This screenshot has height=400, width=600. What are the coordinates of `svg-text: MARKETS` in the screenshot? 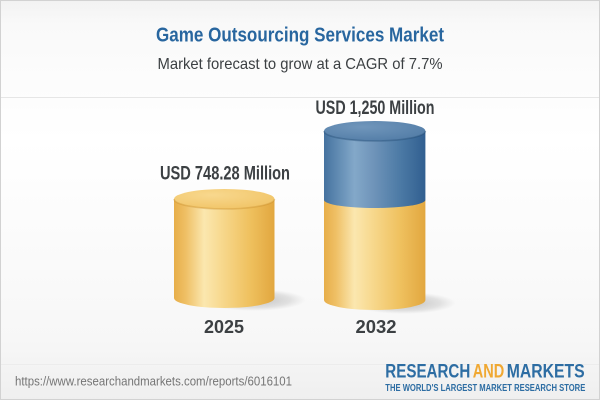 It's located at (546, 371).